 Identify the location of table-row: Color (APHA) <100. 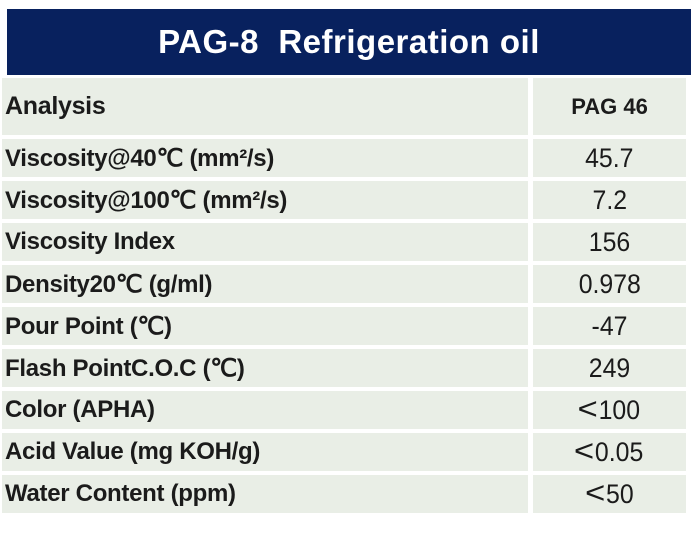
(344, 410).